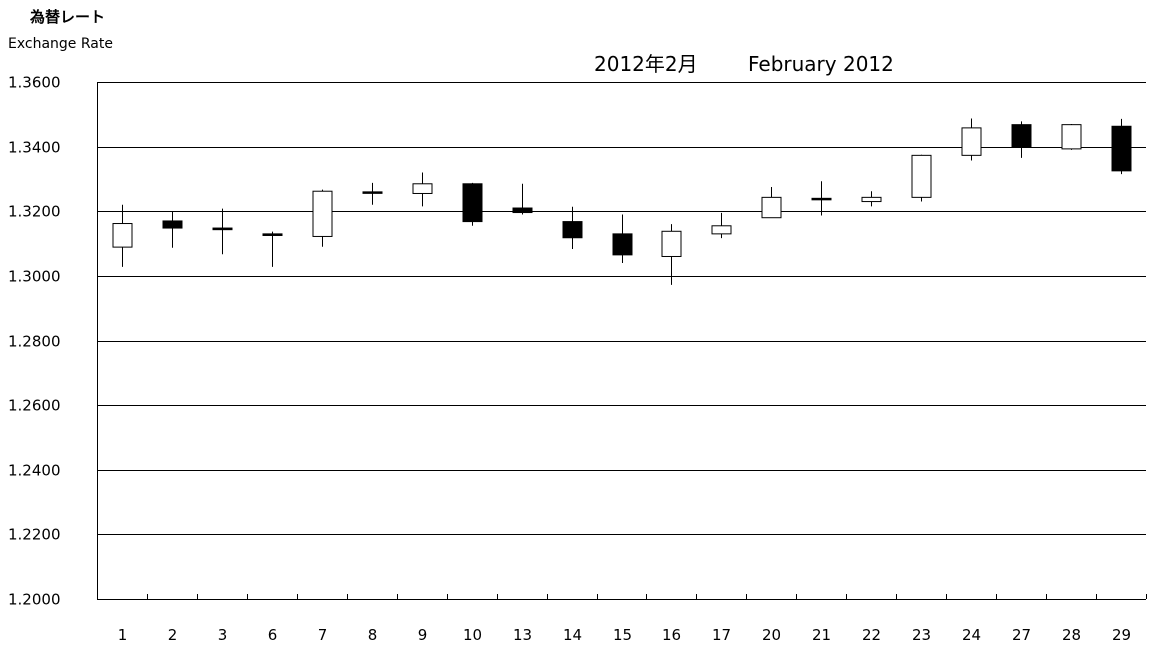  Describe the element at coordinates (971, 635) in the screenshot. I see `x-tick-label: 24` at that location.